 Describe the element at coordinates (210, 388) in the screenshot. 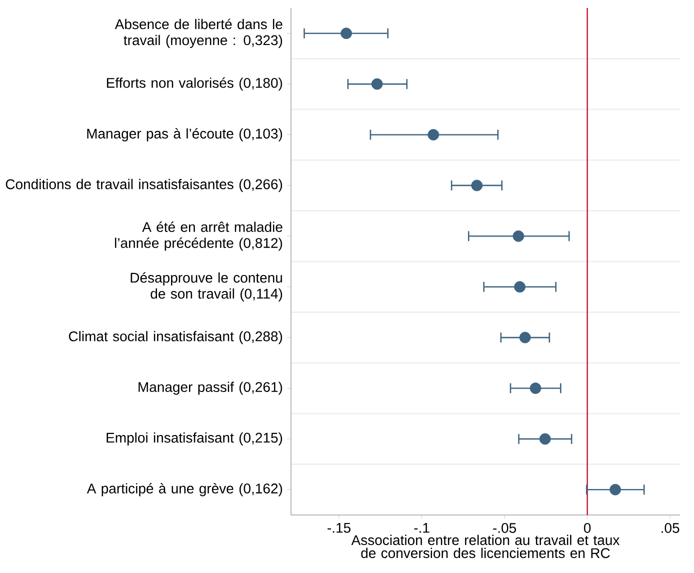

I see `y-tick-label: Manager passif (0,261)` at that location.